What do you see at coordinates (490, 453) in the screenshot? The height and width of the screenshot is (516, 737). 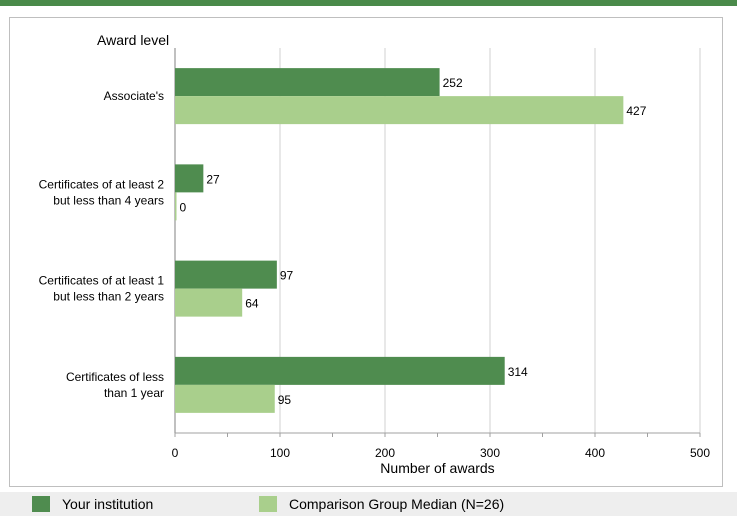 I see `x-tick-label: 300` at bounding box center [490, 453].